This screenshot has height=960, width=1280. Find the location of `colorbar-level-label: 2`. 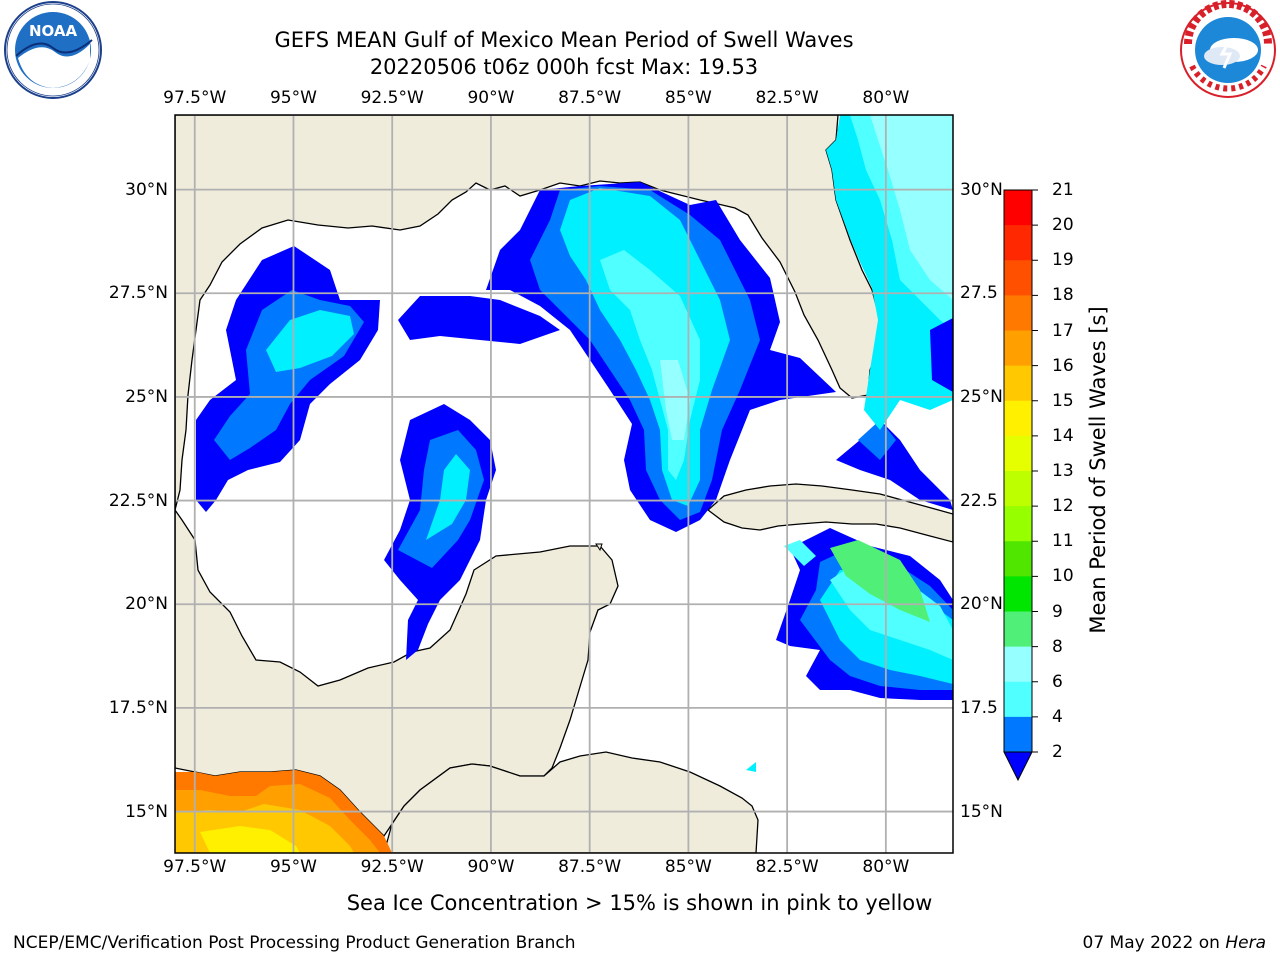

colorbar-level-label: 2 is located at coordinates (1057, 752).